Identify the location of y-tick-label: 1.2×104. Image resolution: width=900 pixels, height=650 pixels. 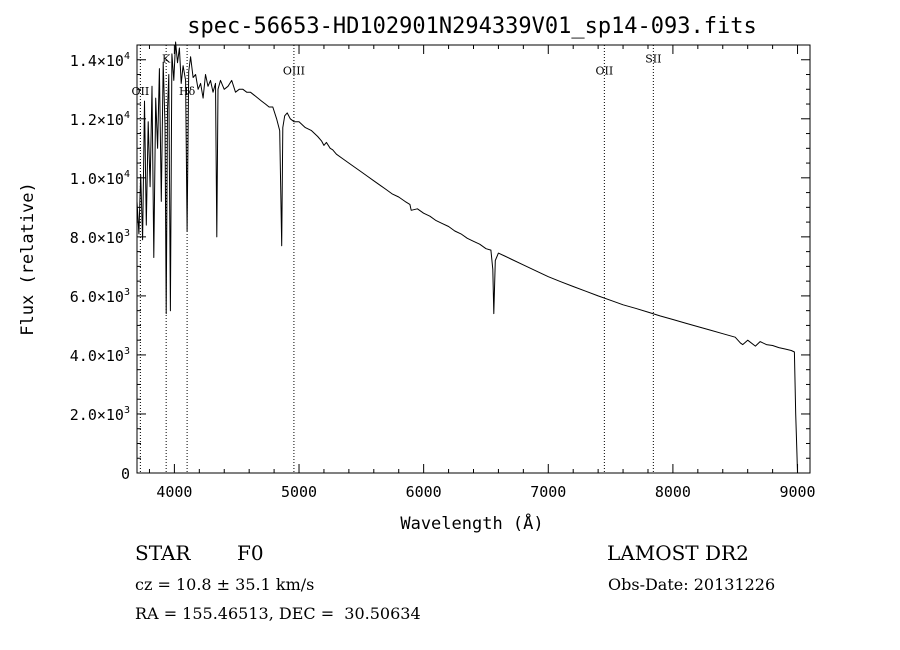
(100, 119).